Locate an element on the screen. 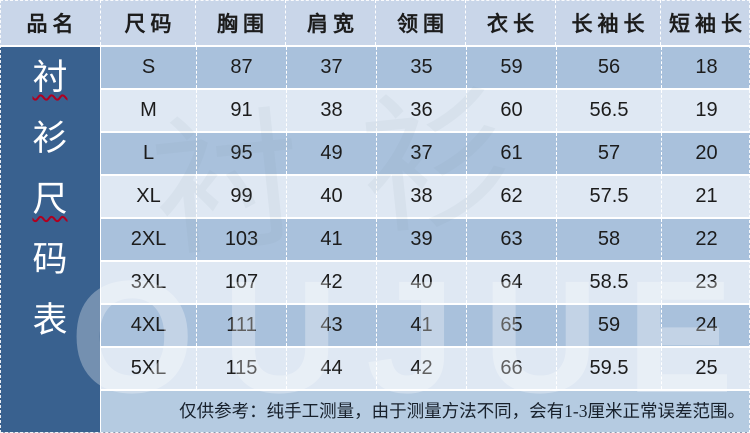  neck-cell: 38 is located at coordinates (421, 196).